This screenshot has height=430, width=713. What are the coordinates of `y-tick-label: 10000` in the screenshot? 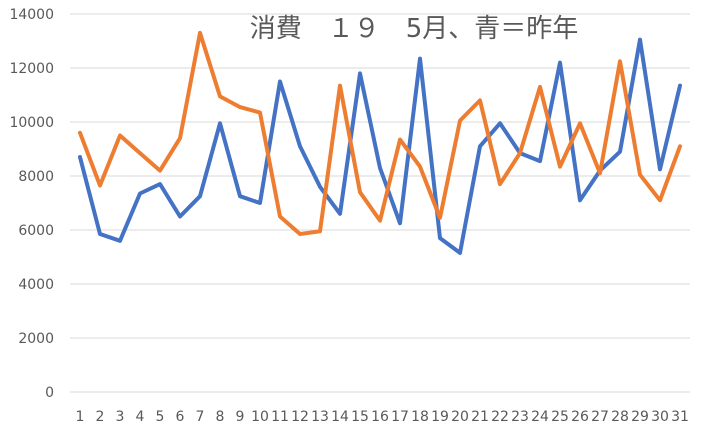 It's located at (31, 123).